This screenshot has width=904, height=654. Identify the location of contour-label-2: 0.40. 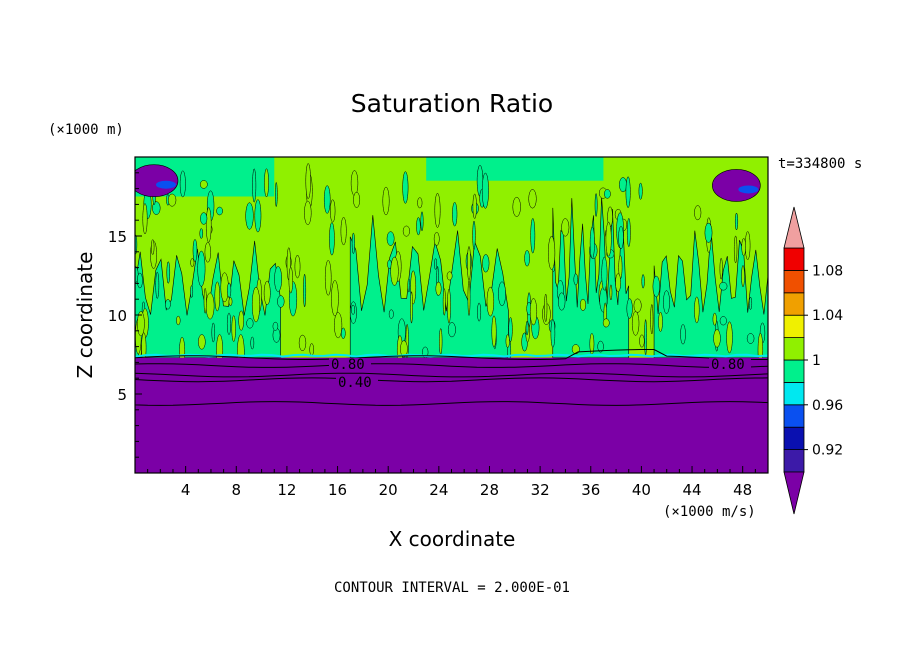
(355, 383).